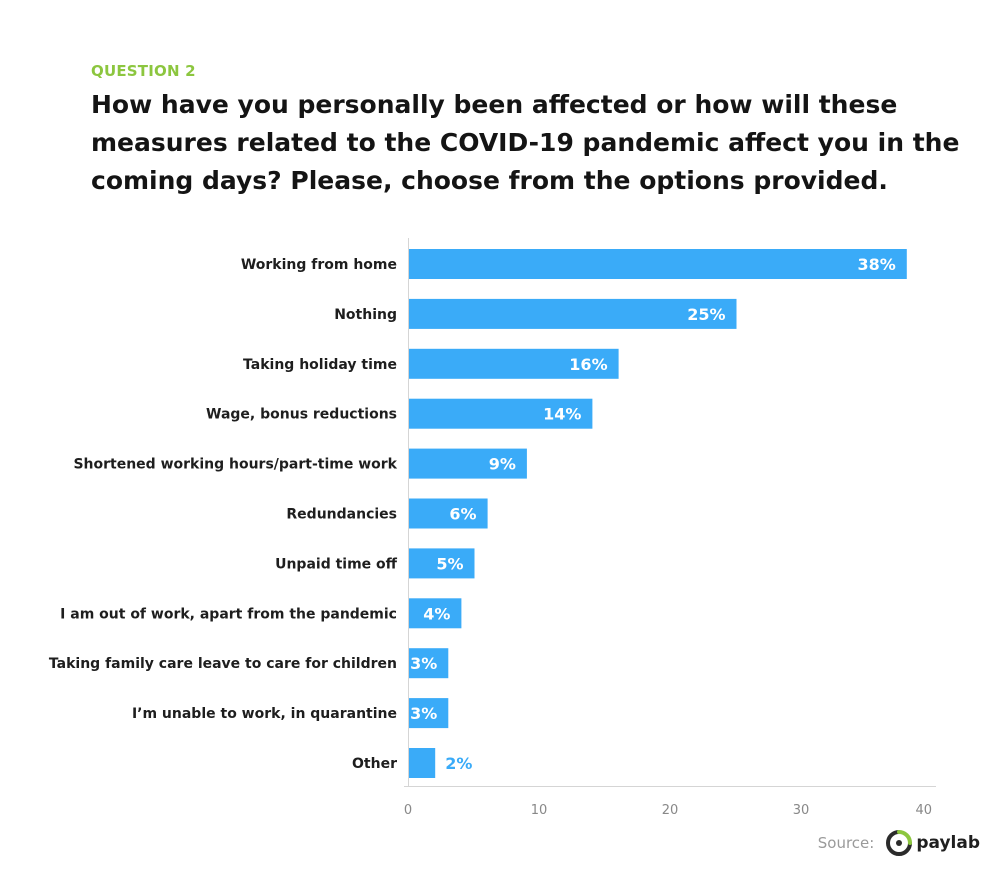 This screenshot has width=1000, height=879. I want to click on category-label: Nothing, so click(365, 315).